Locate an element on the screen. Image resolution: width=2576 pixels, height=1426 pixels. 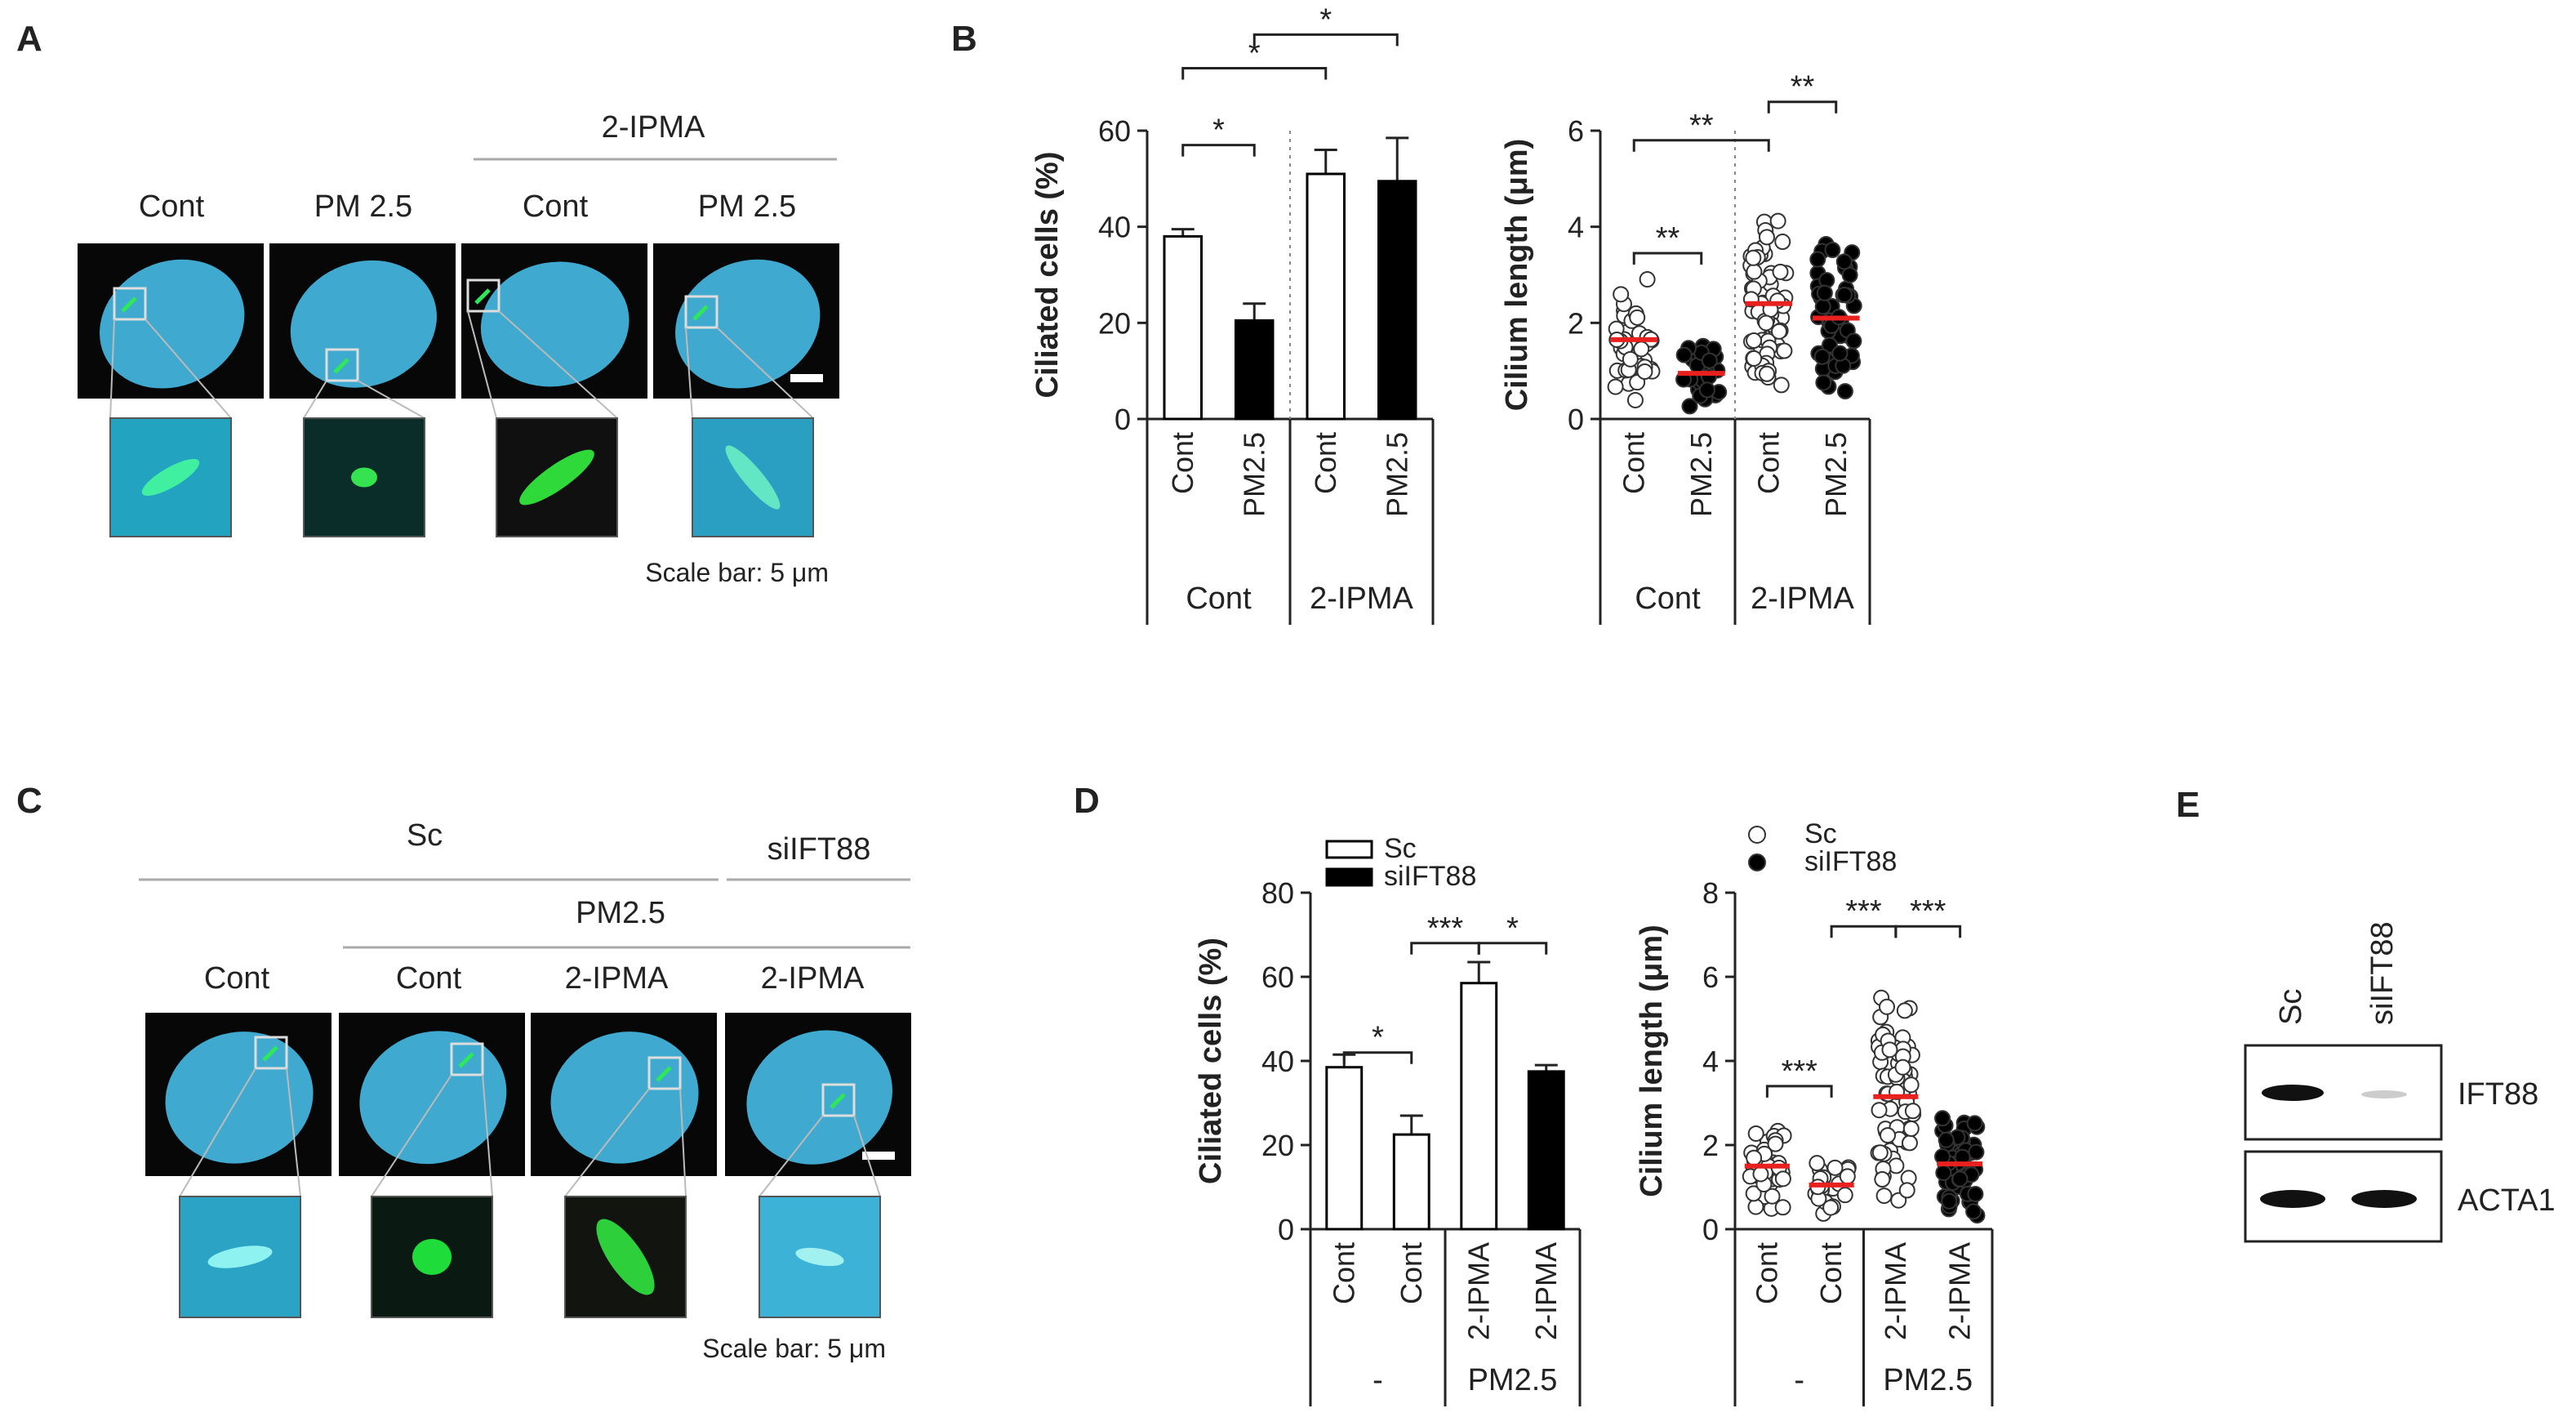
y-tick-label: 20 is located at coordinates (1114, 323).